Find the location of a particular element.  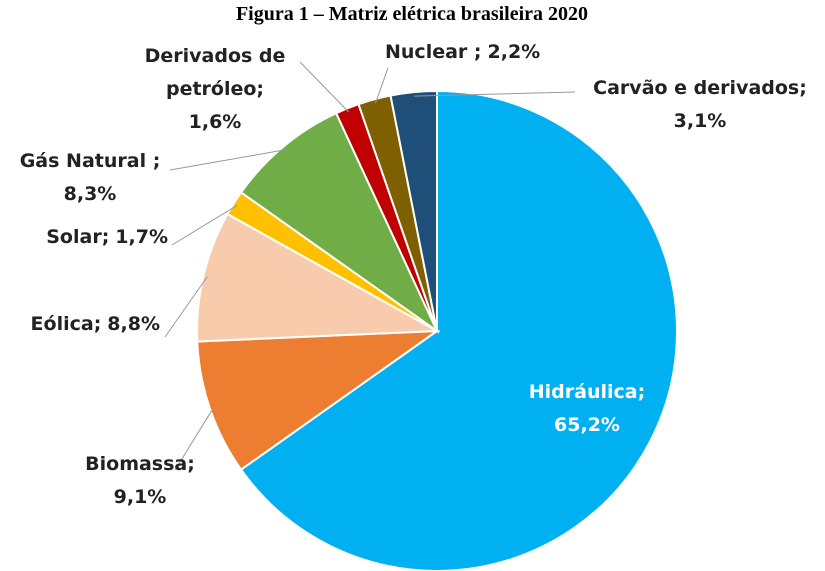

slice-label: Nuclear ; 2,2% is located at coordinates (462, 52).